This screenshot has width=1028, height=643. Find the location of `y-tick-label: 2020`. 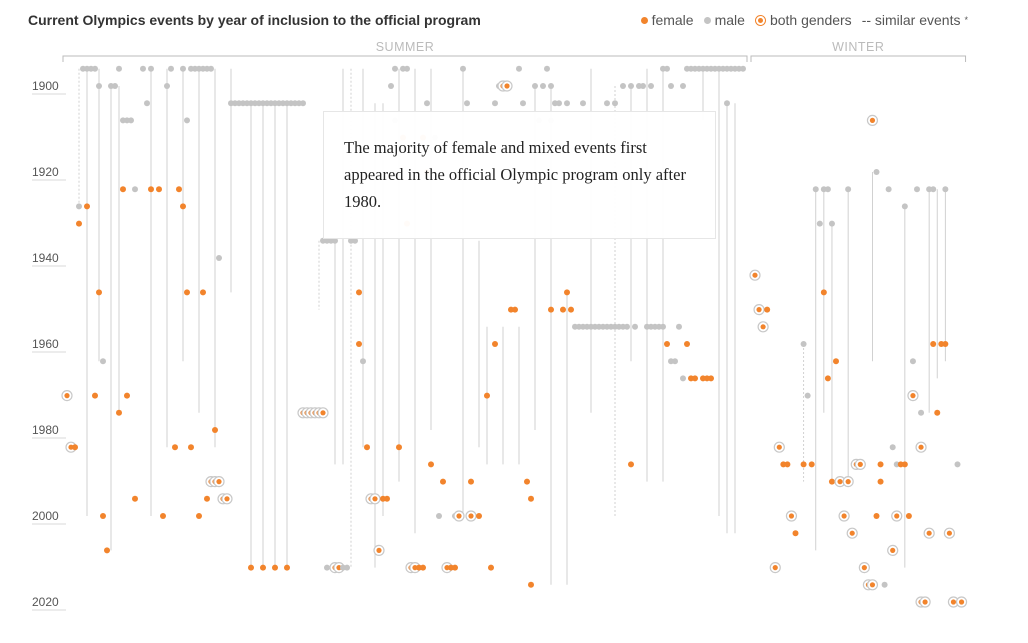

y-tick-label: 2020 is located at coordinates (45, 602).